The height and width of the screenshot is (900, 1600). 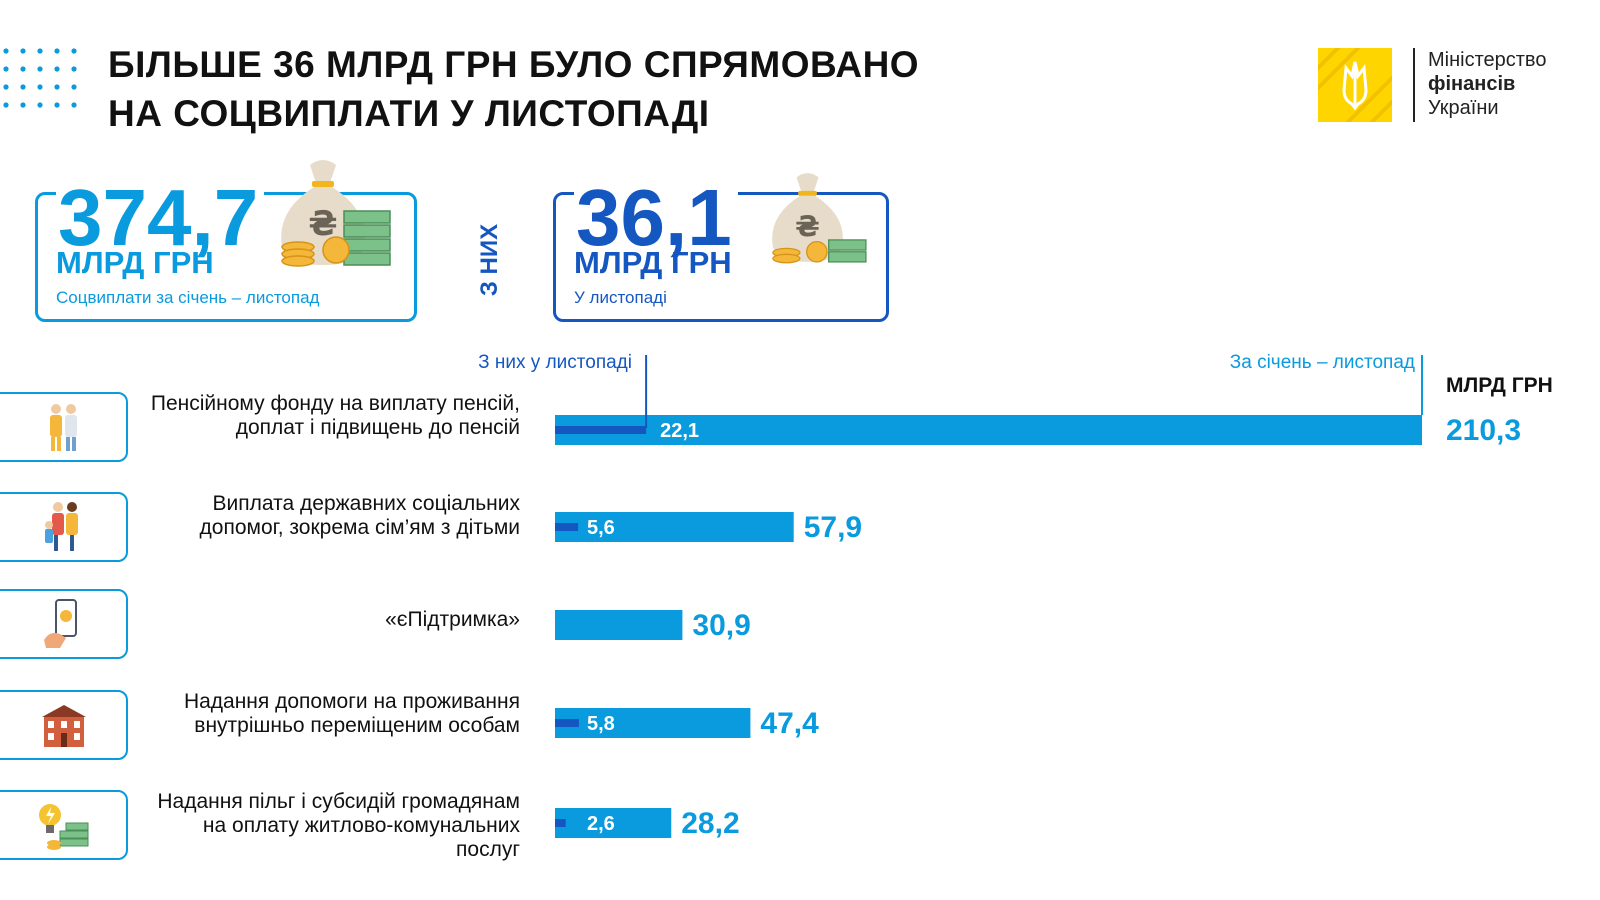 What do you see at coordinates (1472, 84) in the screenshot?
I see `logo-line-2: фінансів` at bounding box center [1472, 84].